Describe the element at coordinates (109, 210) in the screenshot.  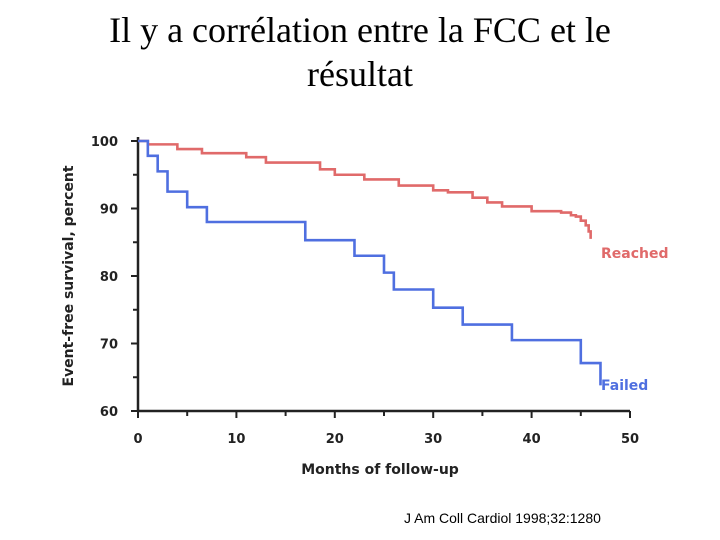
I see `y-tick-label: 90` at that location.